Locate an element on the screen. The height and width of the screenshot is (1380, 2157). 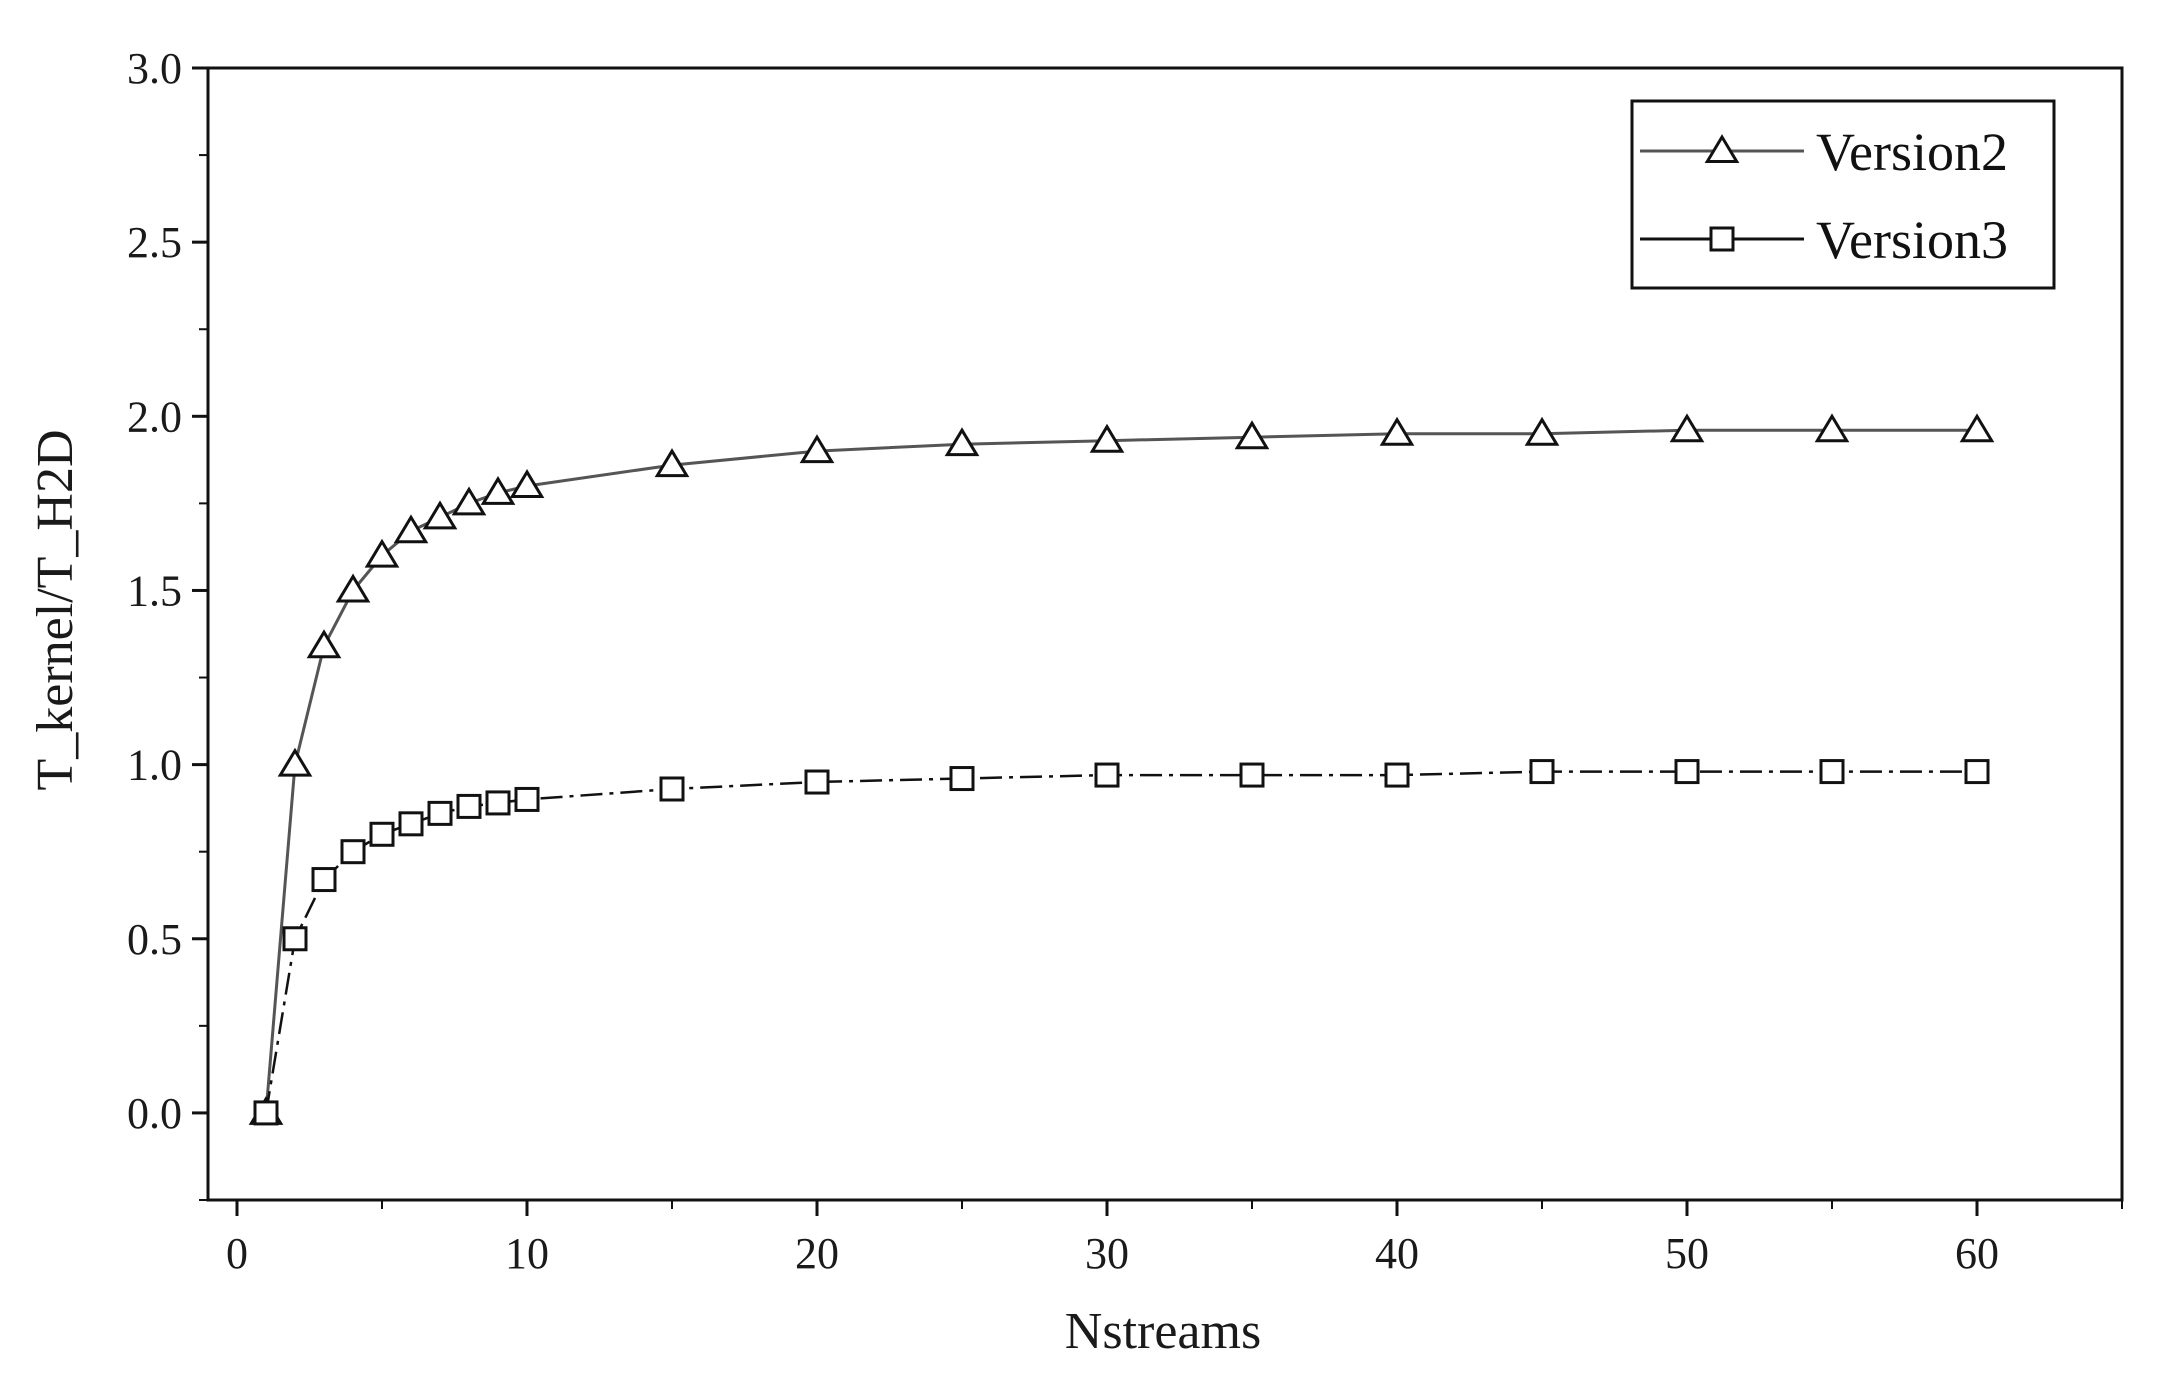
x-axis-title: Nstreams is located at coordinates (1163, 1331).